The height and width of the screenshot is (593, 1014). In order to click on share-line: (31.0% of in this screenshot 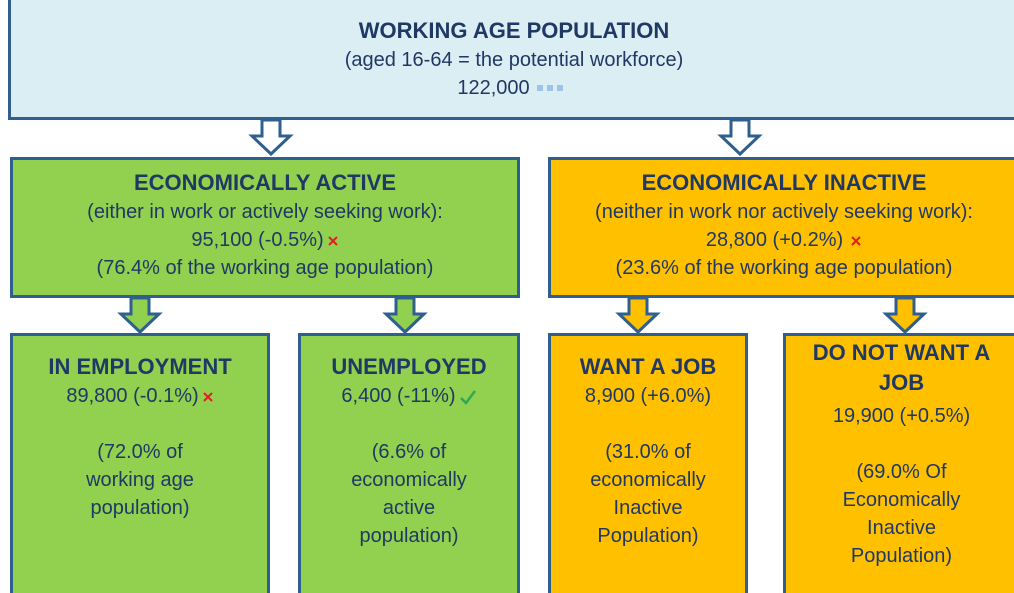, I will do `click(648, 452)`.